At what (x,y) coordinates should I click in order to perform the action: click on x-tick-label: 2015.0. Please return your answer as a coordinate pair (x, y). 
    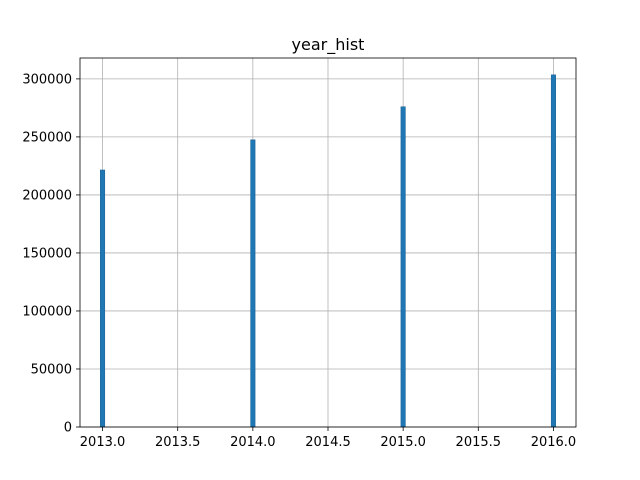
    Looking at the image, I should click on (403, 442).